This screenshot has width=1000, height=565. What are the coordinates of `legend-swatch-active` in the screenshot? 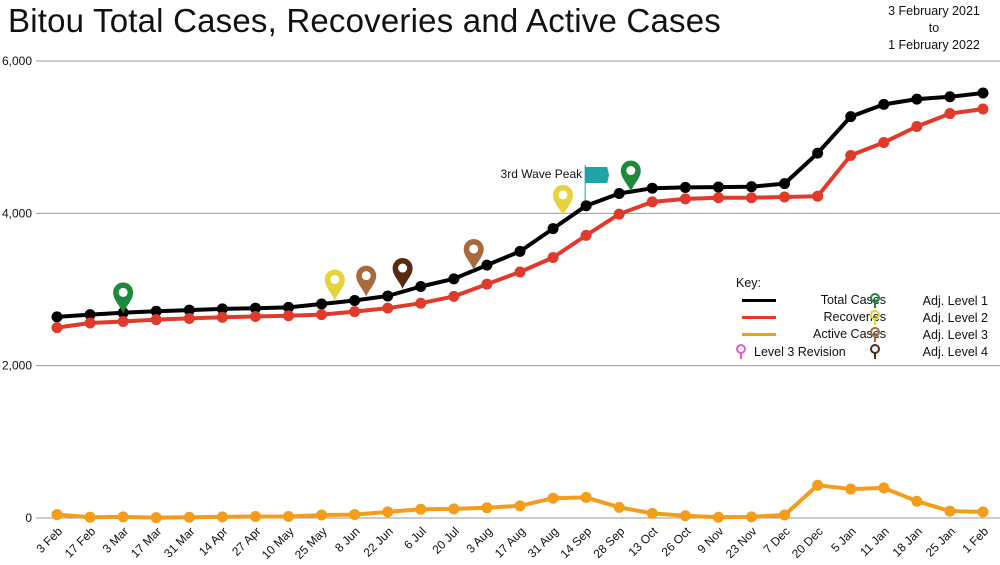 It's located at (759, 334).